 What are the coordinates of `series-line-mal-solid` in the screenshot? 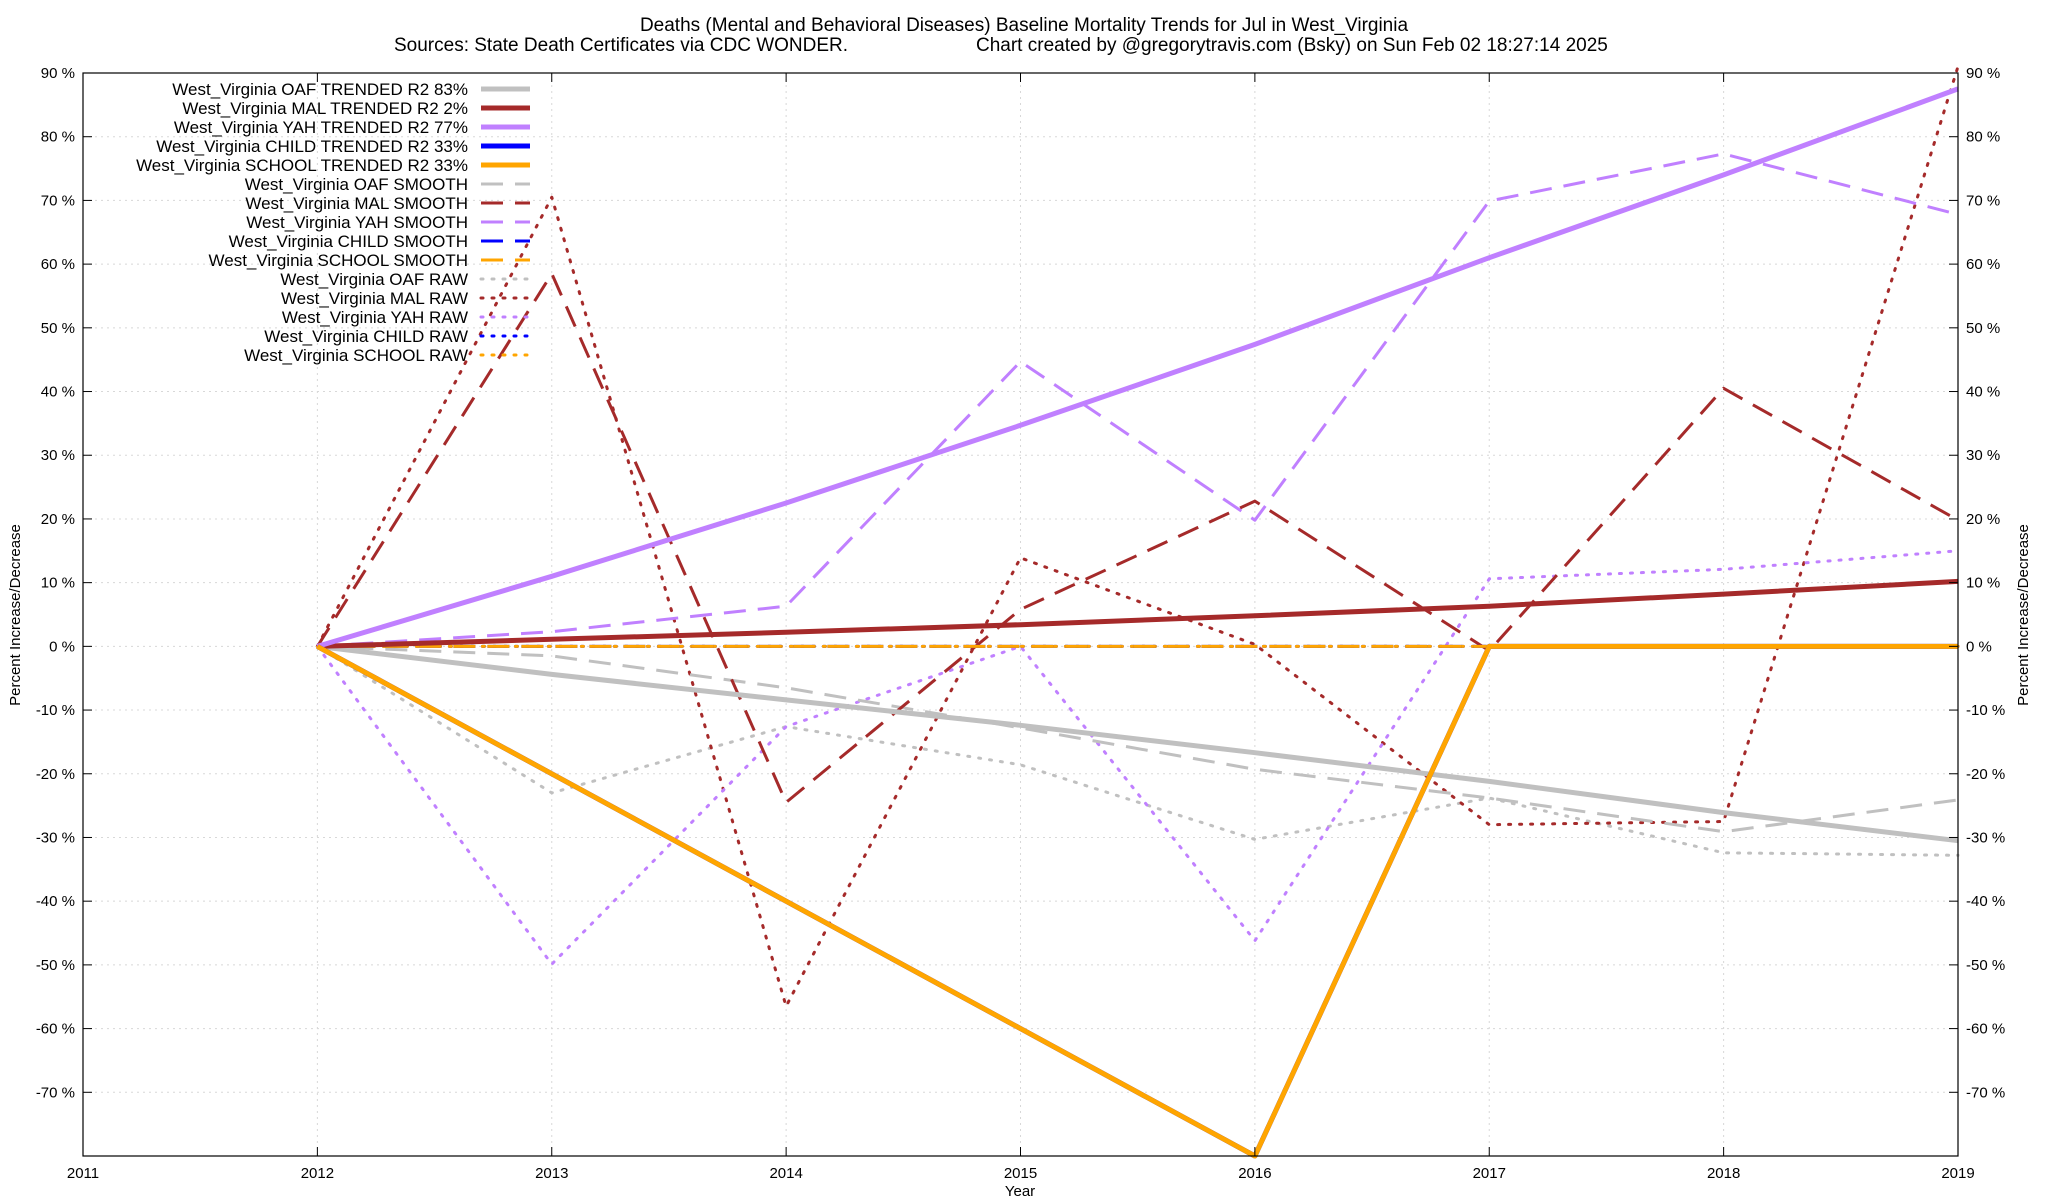 It's located at (1138, 613).